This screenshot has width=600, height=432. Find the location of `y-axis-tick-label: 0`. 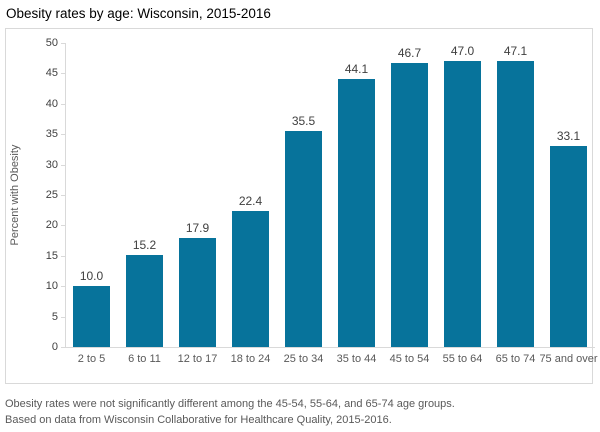

y-axis-tick-label: 0 is located at coordinates (54, 347).